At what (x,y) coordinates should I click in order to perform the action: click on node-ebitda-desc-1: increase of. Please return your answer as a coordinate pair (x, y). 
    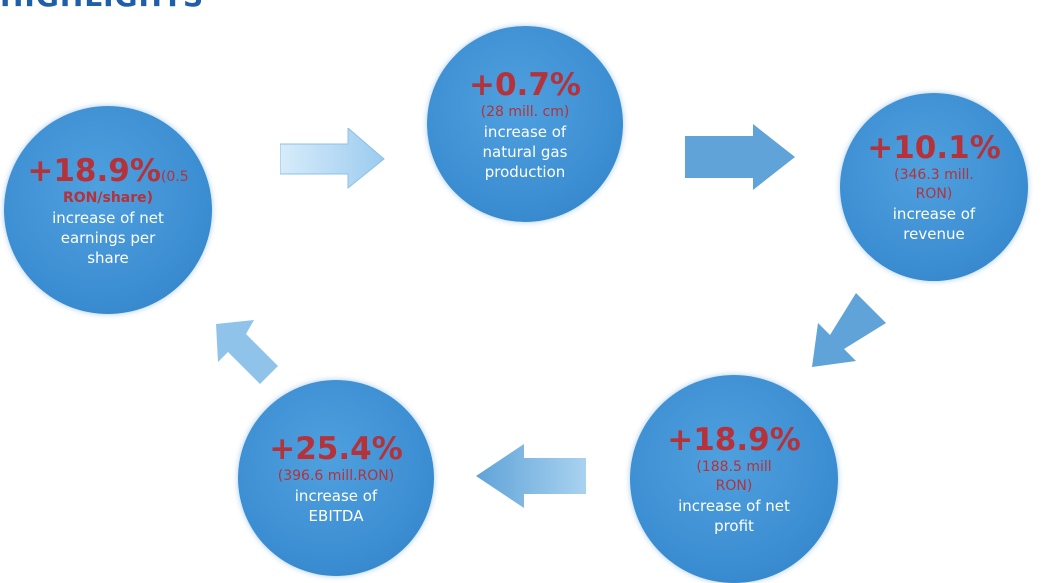
    Looking at the image, I should click on (336, 495).